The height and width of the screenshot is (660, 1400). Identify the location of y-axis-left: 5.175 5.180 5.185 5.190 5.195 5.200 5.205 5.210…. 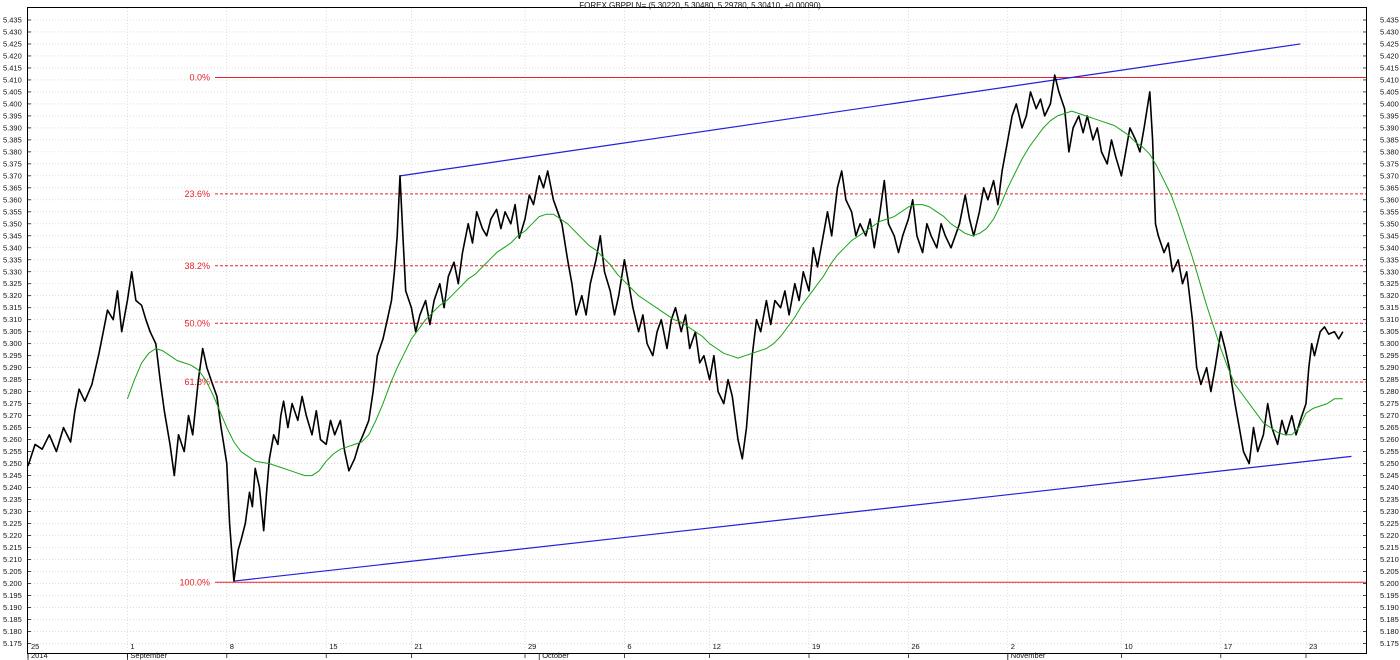
(17, 331).